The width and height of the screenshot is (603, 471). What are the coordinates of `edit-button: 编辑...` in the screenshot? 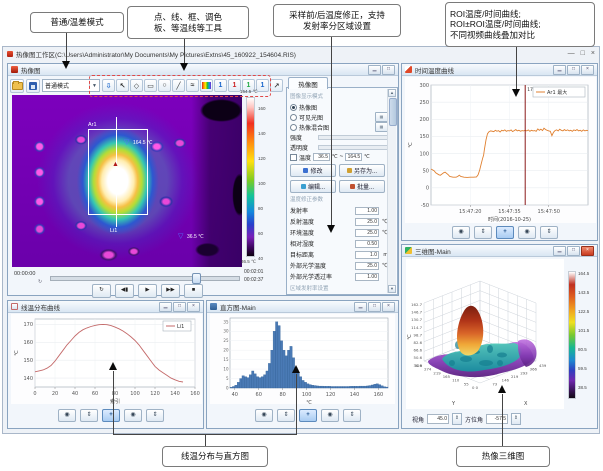 It's located at (313, 186).